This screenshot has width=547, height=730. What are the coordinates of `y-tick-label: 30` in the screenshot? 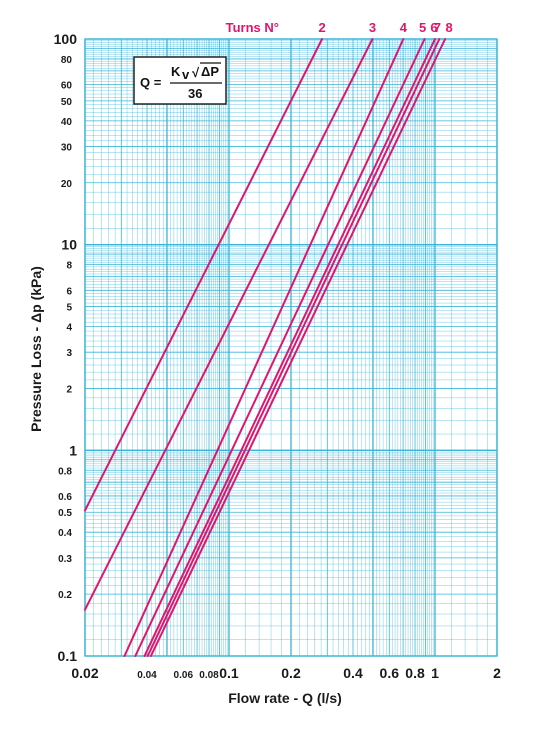 It's located at (67, 148).